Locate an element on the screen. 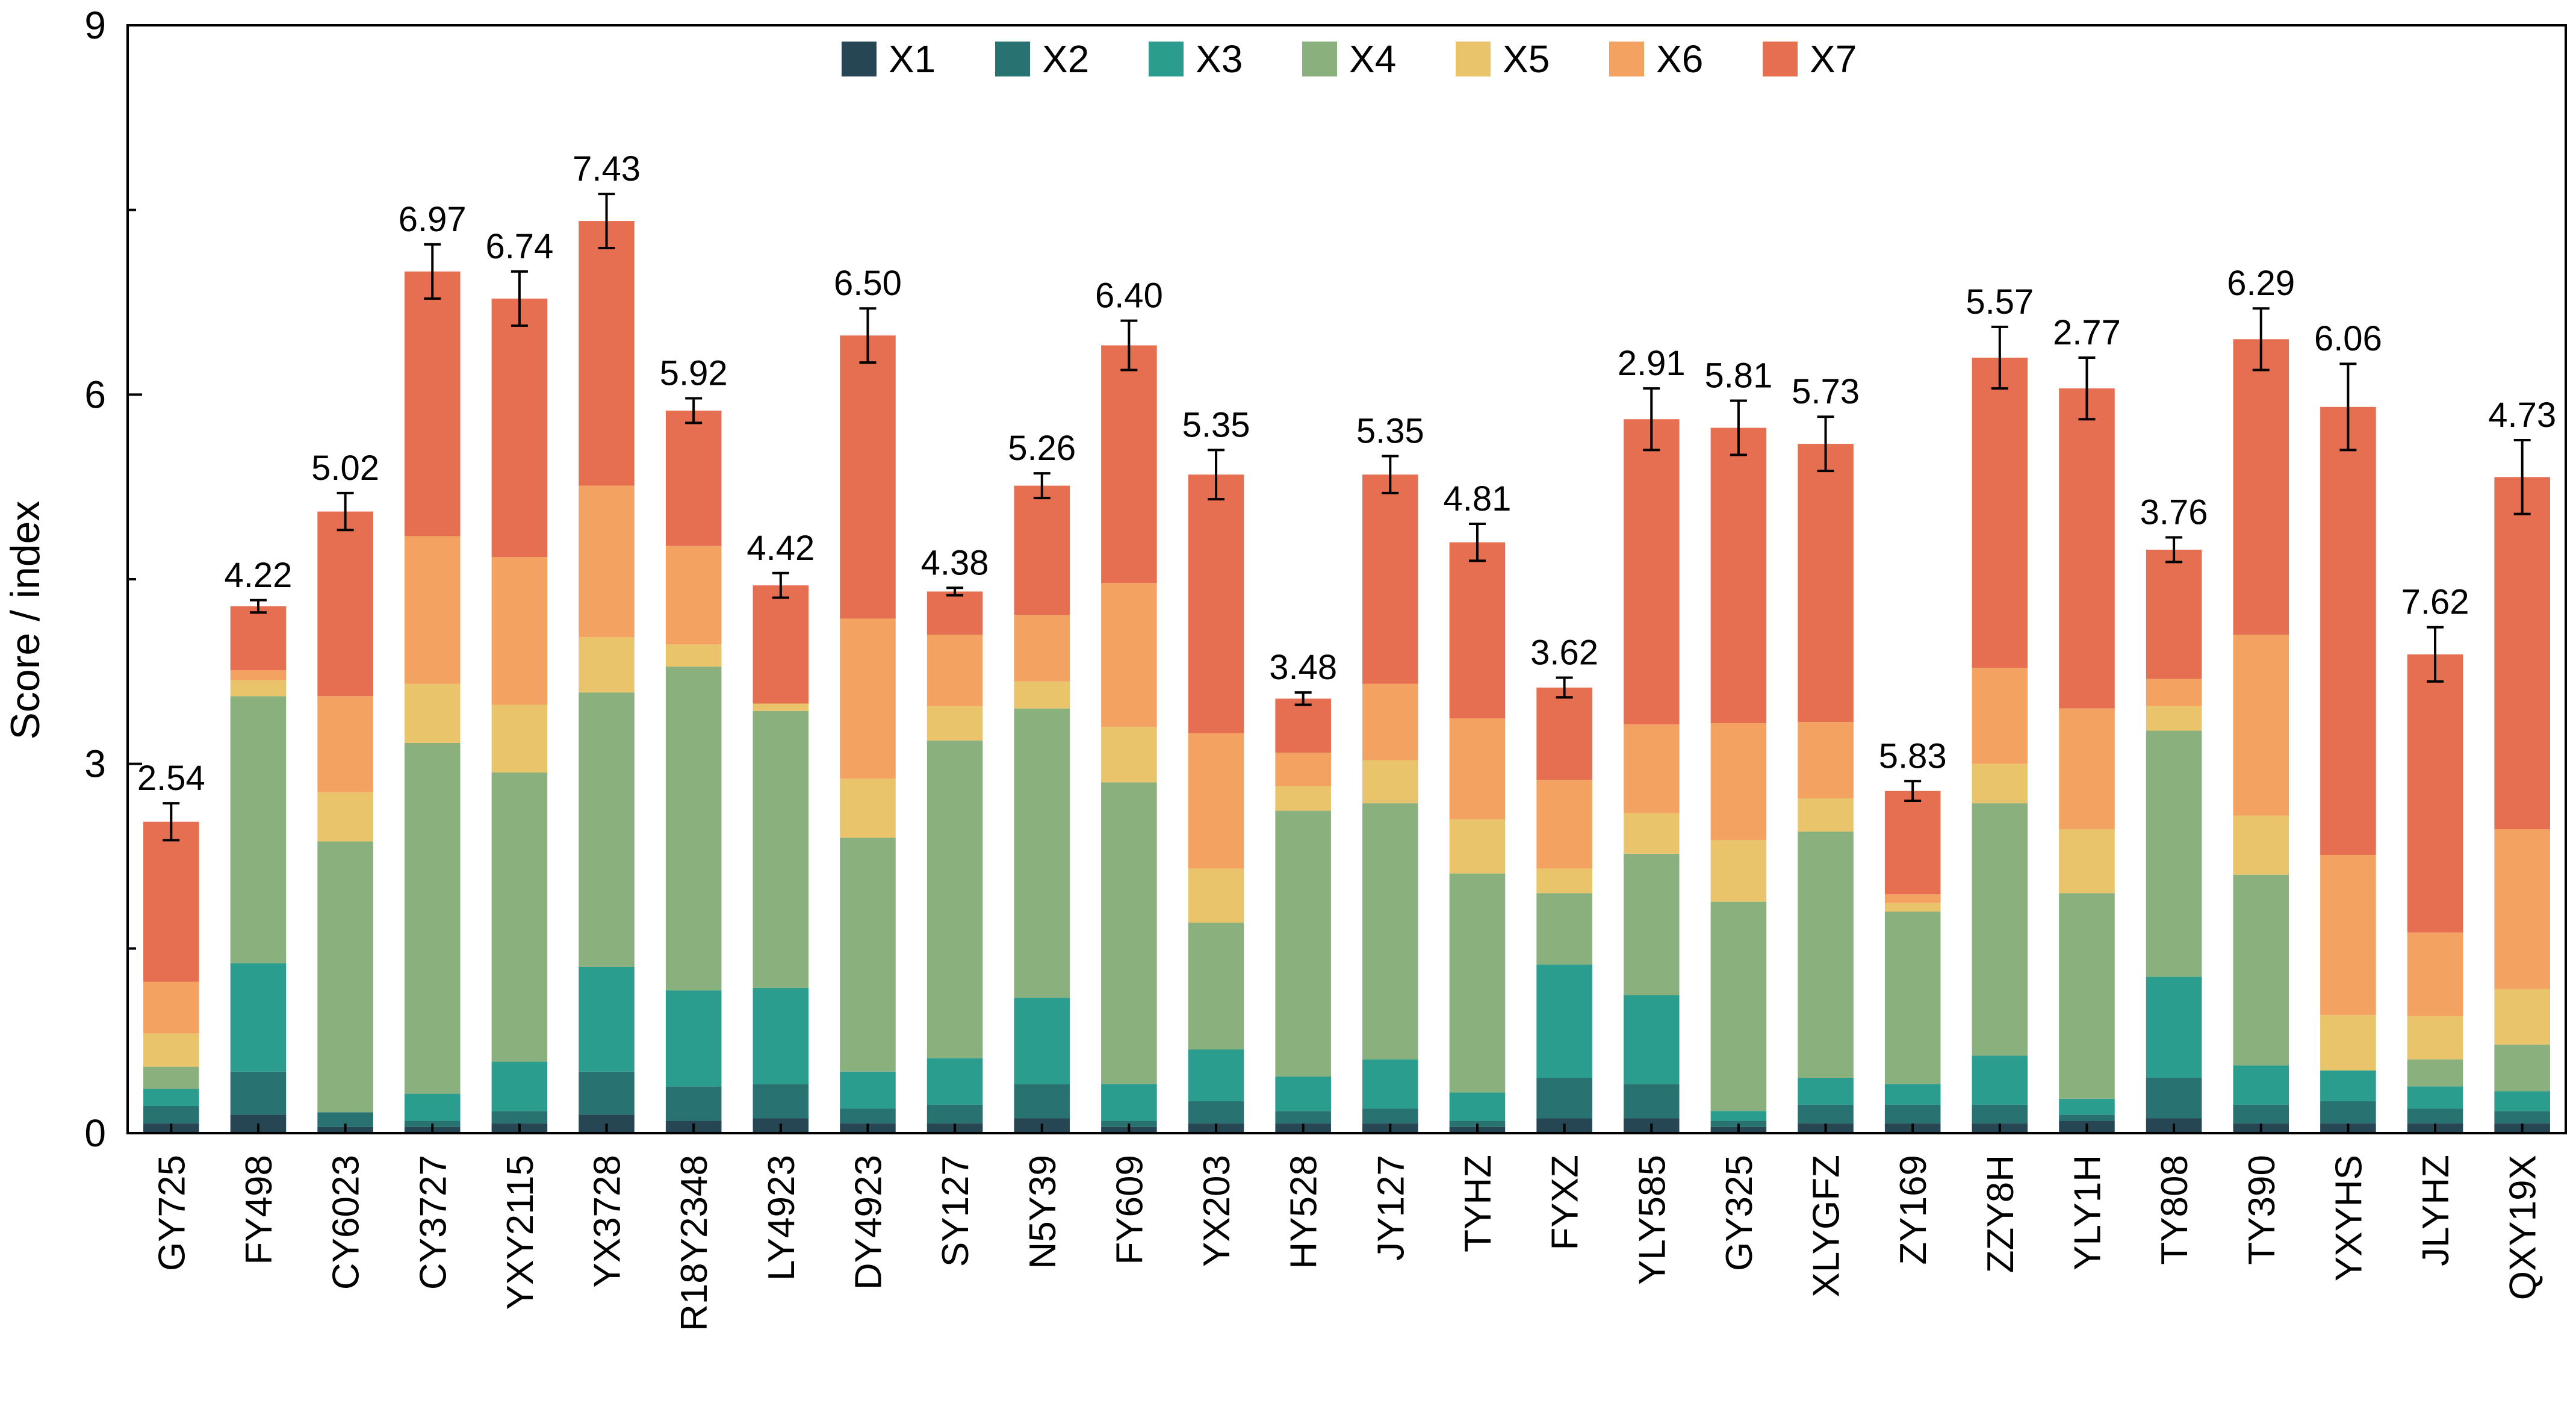 This screenshot has width=2576, height=1427. data-label: 5.81 is located at coordinates (1738, 376).